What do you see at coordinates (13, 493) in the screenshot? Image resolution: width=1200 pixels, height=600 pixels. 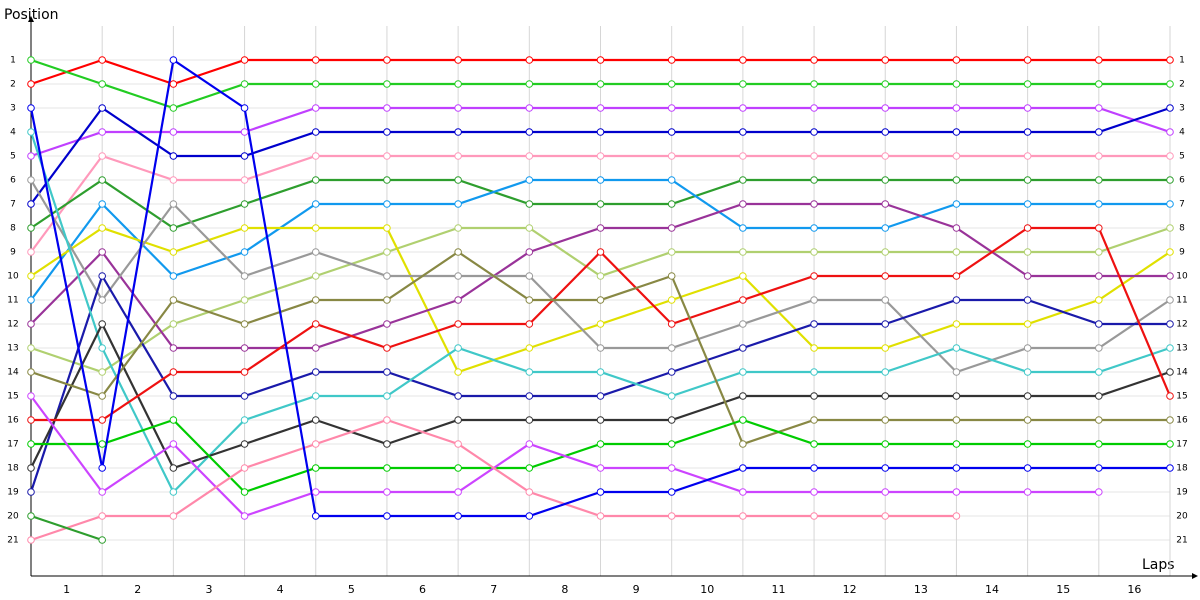 I see `y-tick-label: 19` at bounding box center [13, 493].